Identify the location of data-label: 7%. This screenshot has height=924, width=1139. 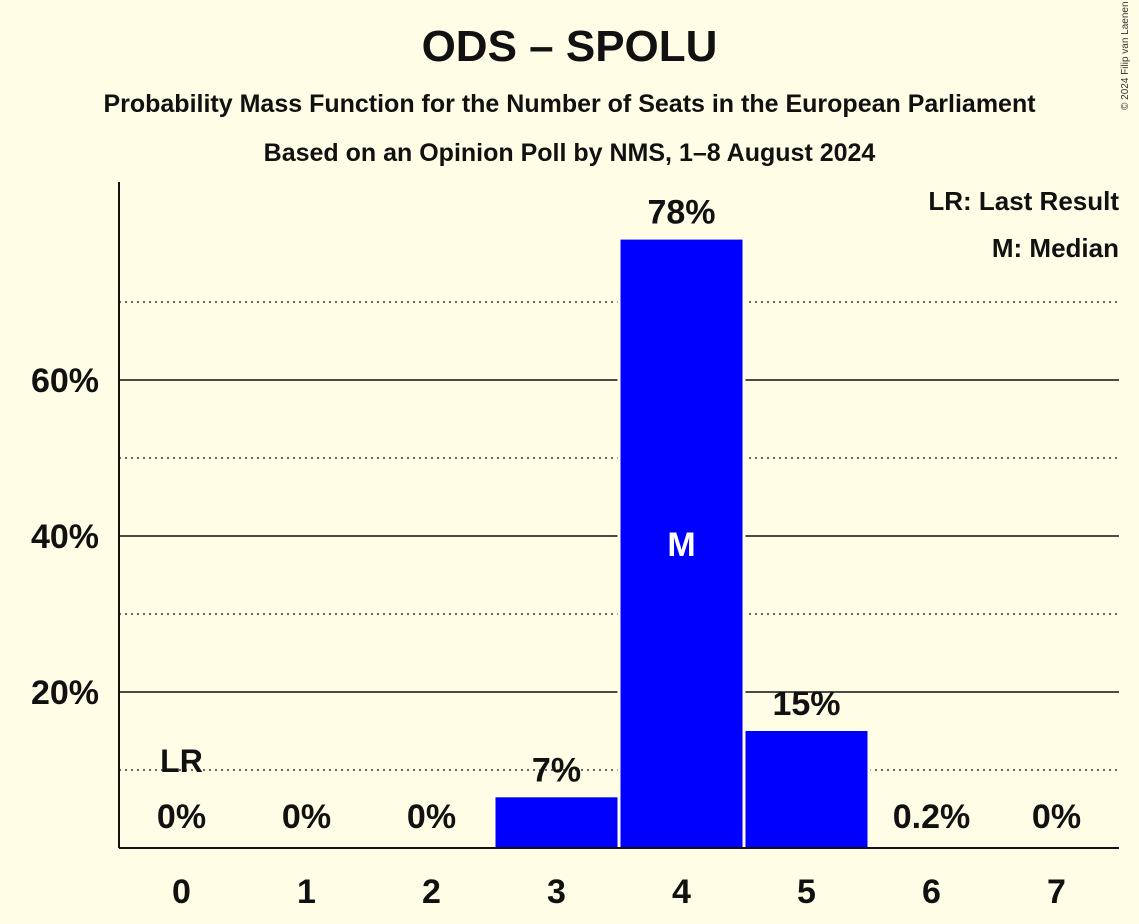
(556, 770).